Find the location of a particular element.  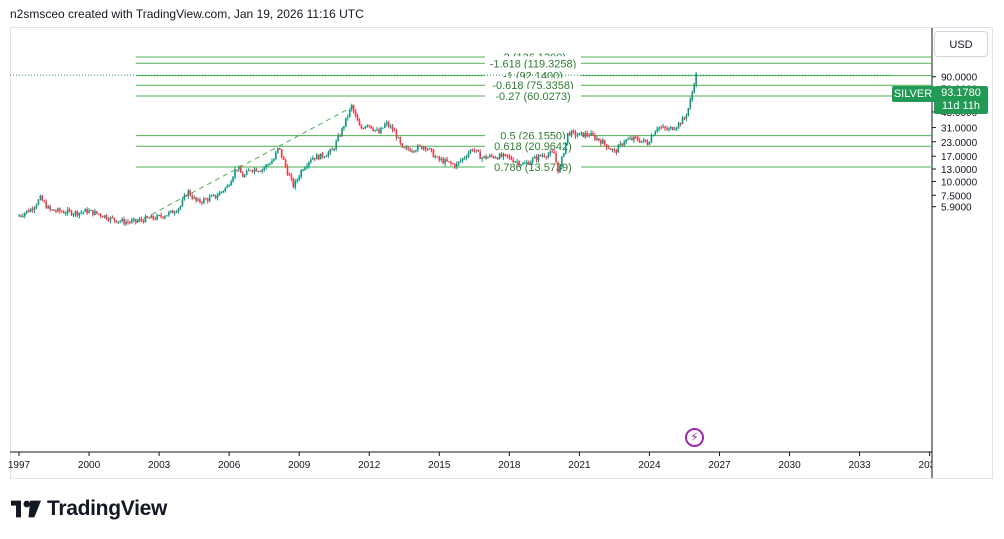

symbol-label: SILVER is located at coordinates (913, 94).